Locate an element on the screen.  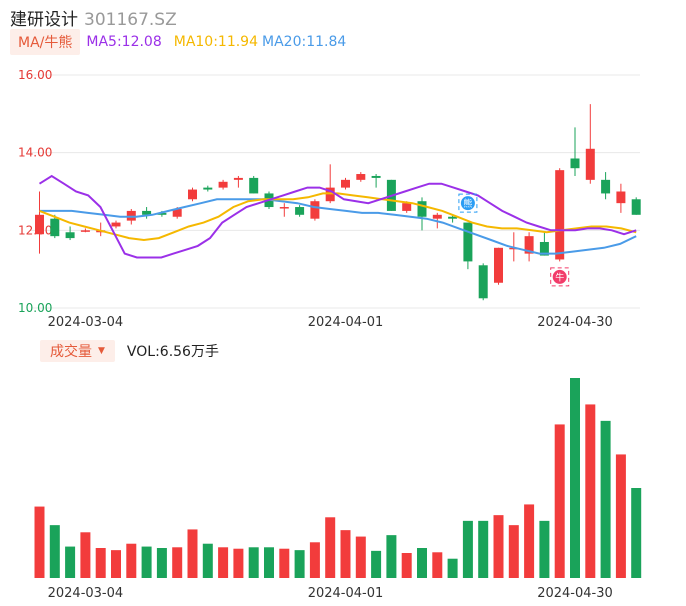
ma-toggle-button: MA/牛熊 is located at coordinates (45, 42).